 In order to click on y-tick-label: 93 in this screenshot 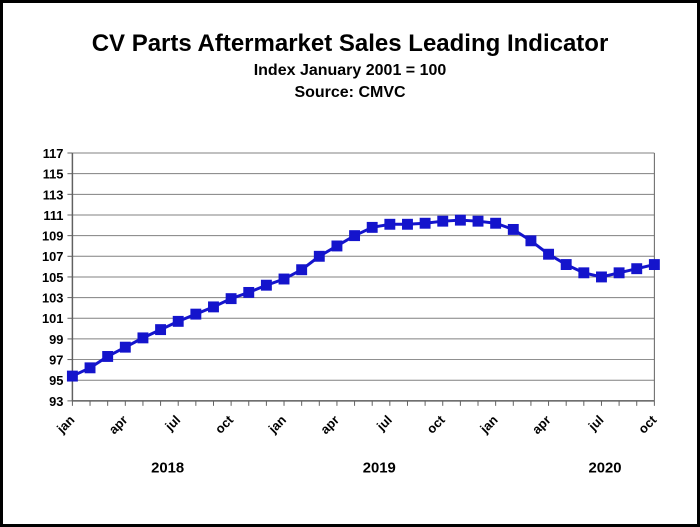, I will do `click(56, 401)`.